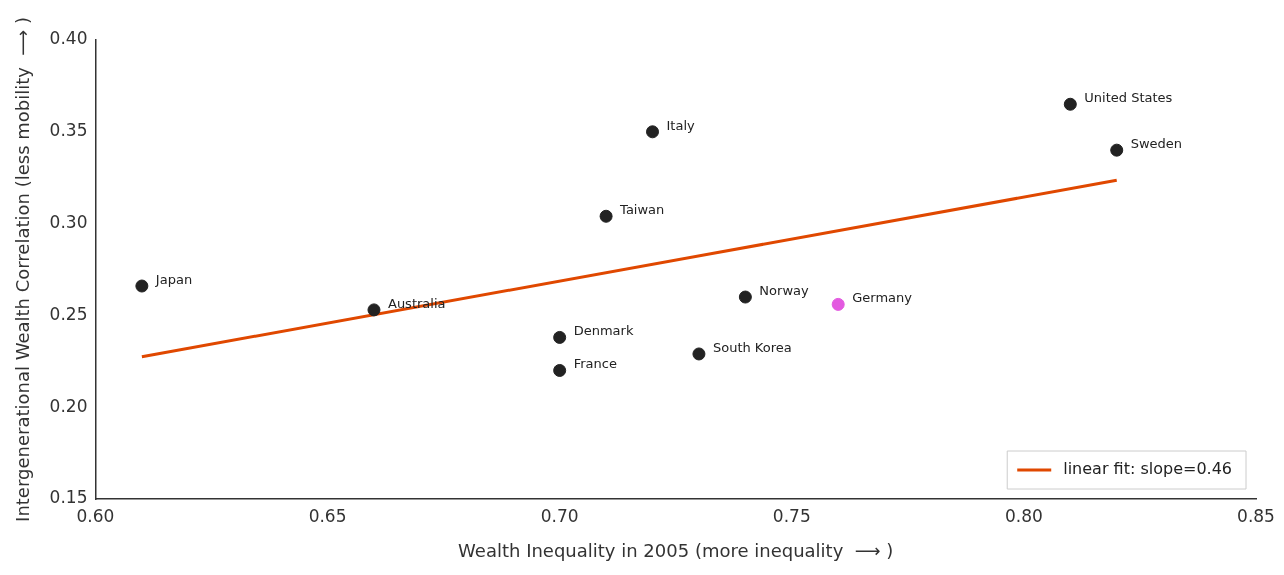 This screenshot has width=1284, height=575. What do you see at coordinates (642, 210) in the screenshot?
I see `annotation: Taiwan` at bounding box center [642, 210].